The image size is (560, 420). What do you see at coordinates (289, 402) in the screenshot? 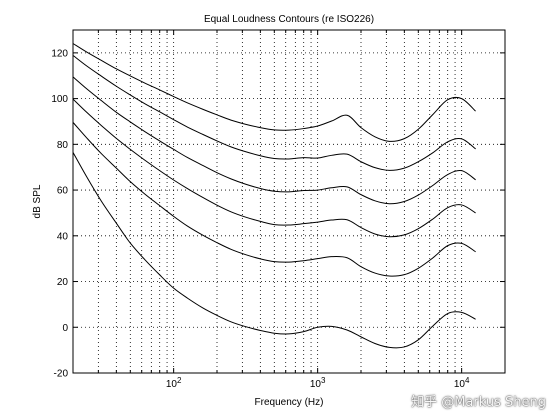
I see `x-axis-label: Frequency (Hz)` at bounding box center [289, 402].